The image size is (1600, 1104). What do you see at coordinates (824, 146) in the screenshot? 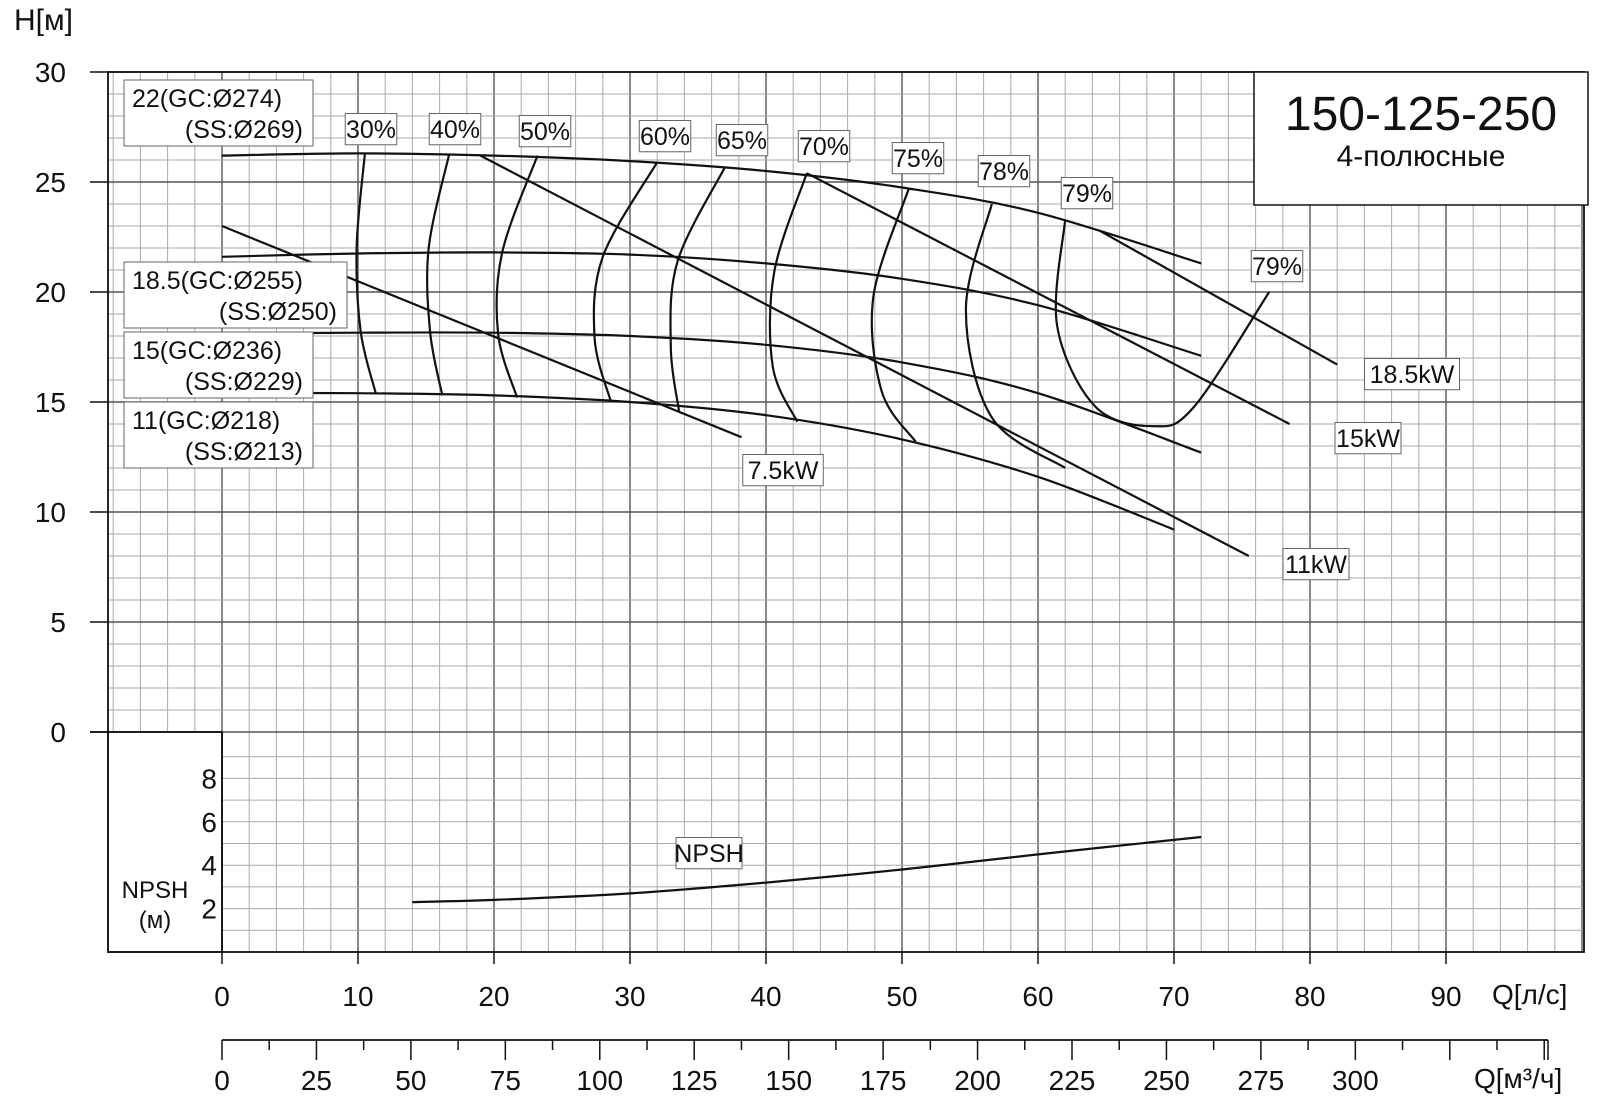
I see `efficiency-label-5: 70%` at bounding box center [824, 146].